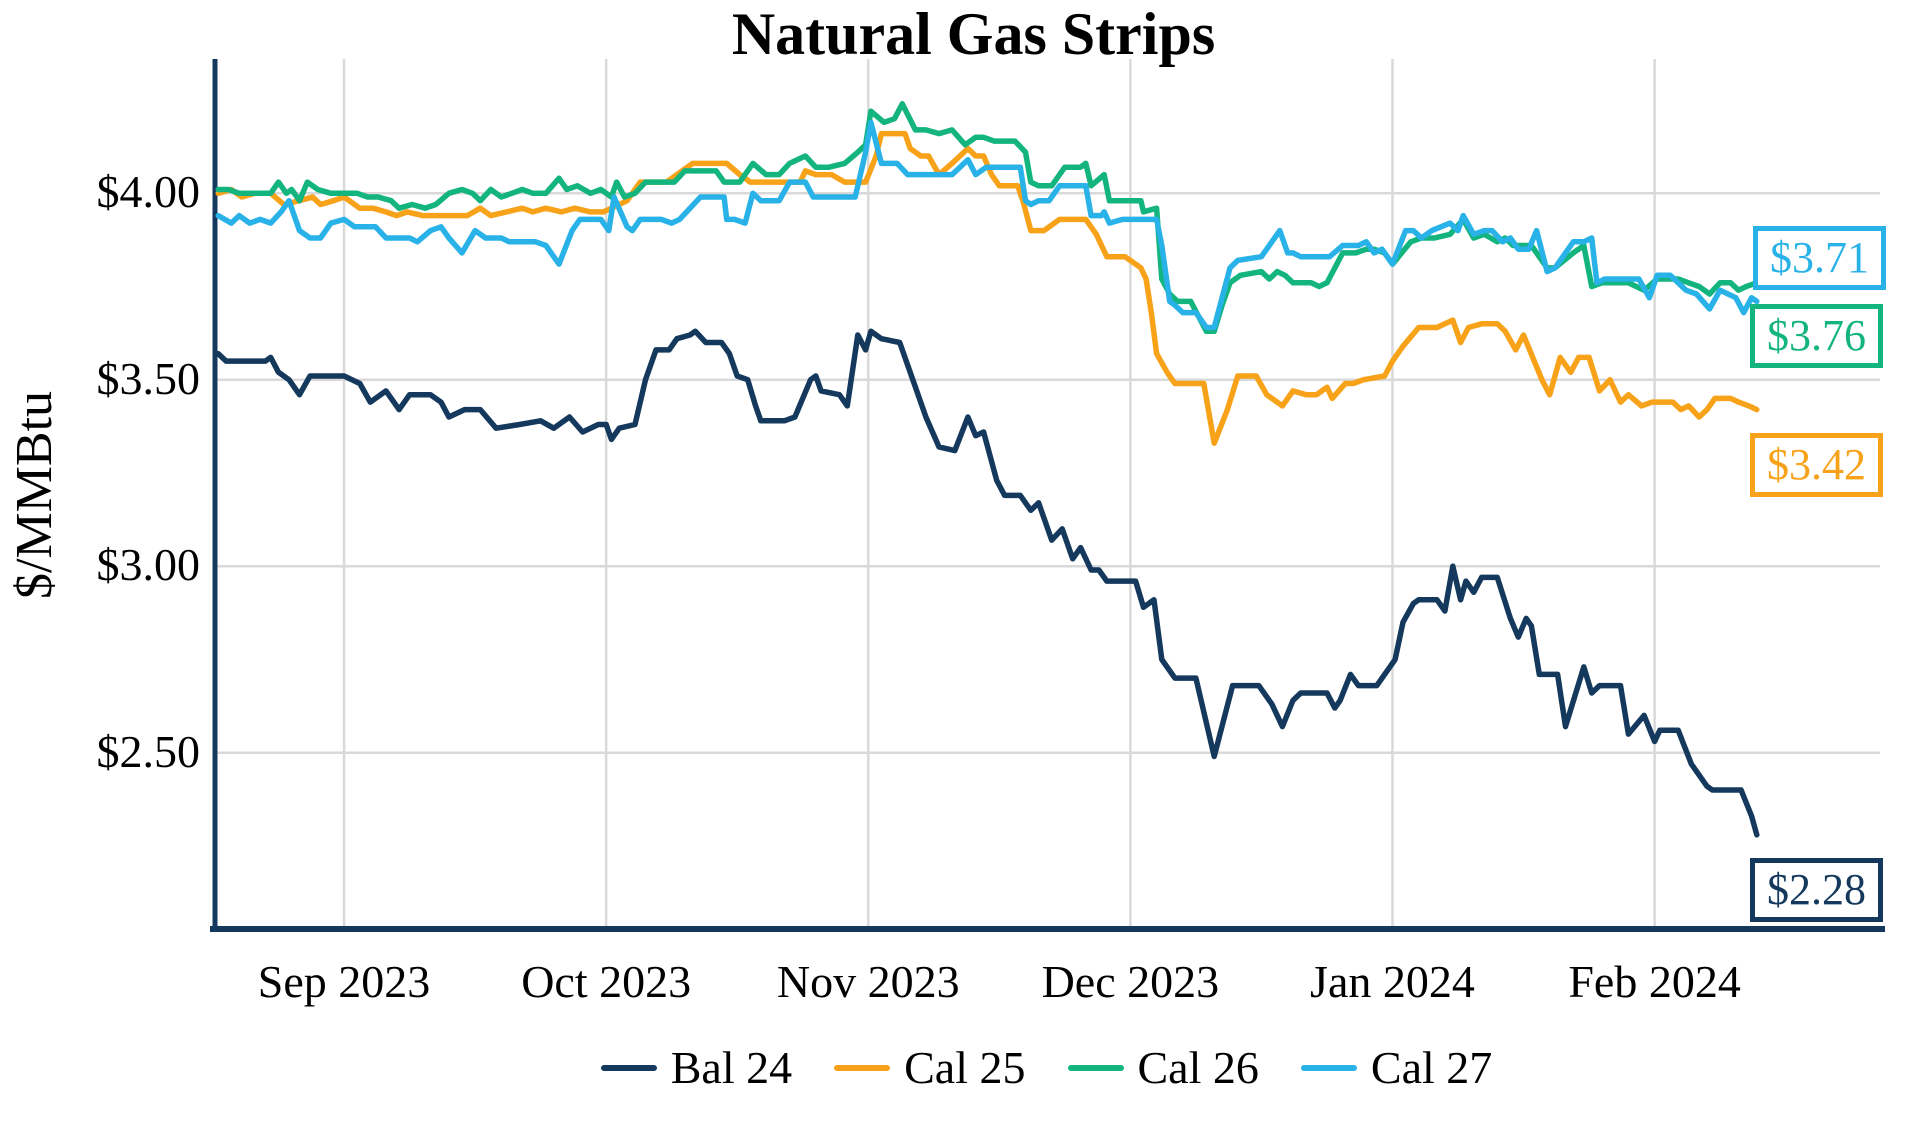  Describe the element at coordinates (973, 34) in the screenshot. I see `chart-title: Natural Gas Strips` at that location.